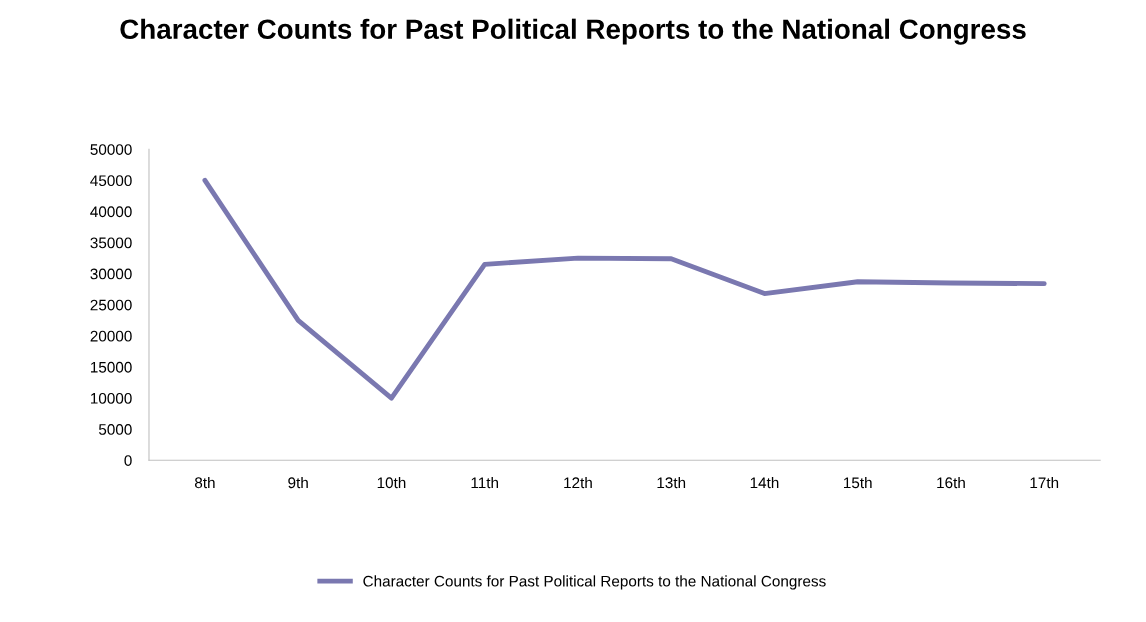  I want to click on x-tick-label: 14th, so click(764, 482).